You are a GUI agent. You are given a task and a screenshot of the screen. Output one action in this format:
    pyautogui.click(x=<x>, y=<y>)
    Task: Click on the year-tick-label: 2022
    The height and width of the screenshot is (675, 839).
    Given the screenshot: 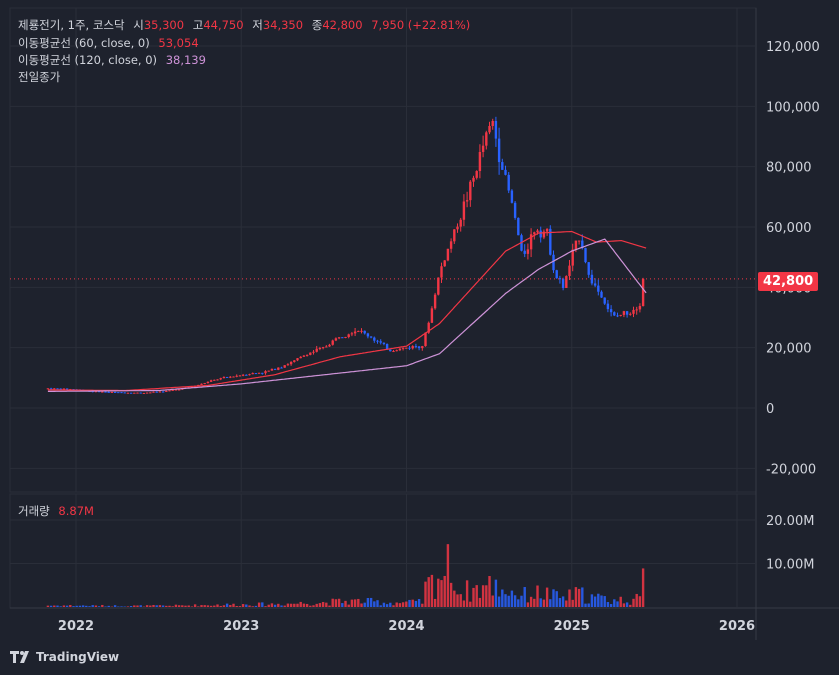 What is the action you would take?
    pyautogui.click(x=76, y=626)
    